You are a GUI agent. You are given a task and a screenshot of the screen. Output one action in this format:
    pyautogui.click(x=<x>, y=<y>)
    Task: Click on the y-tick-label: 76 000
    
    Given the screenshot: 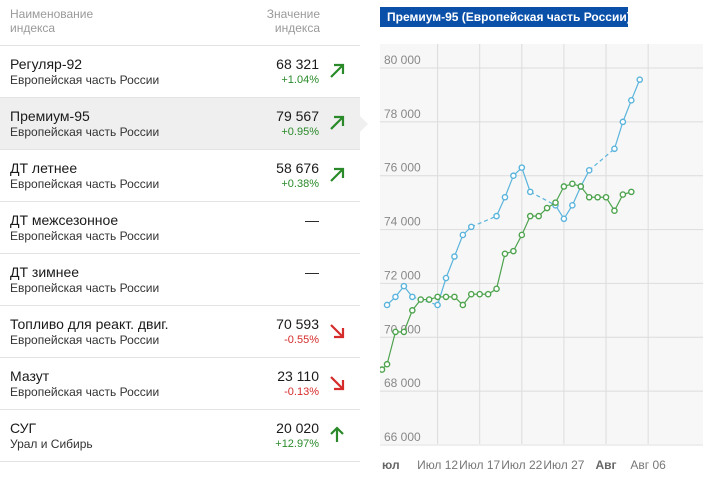 What is the action you would take?
    pyautogui.click(x=402, y=168)
    